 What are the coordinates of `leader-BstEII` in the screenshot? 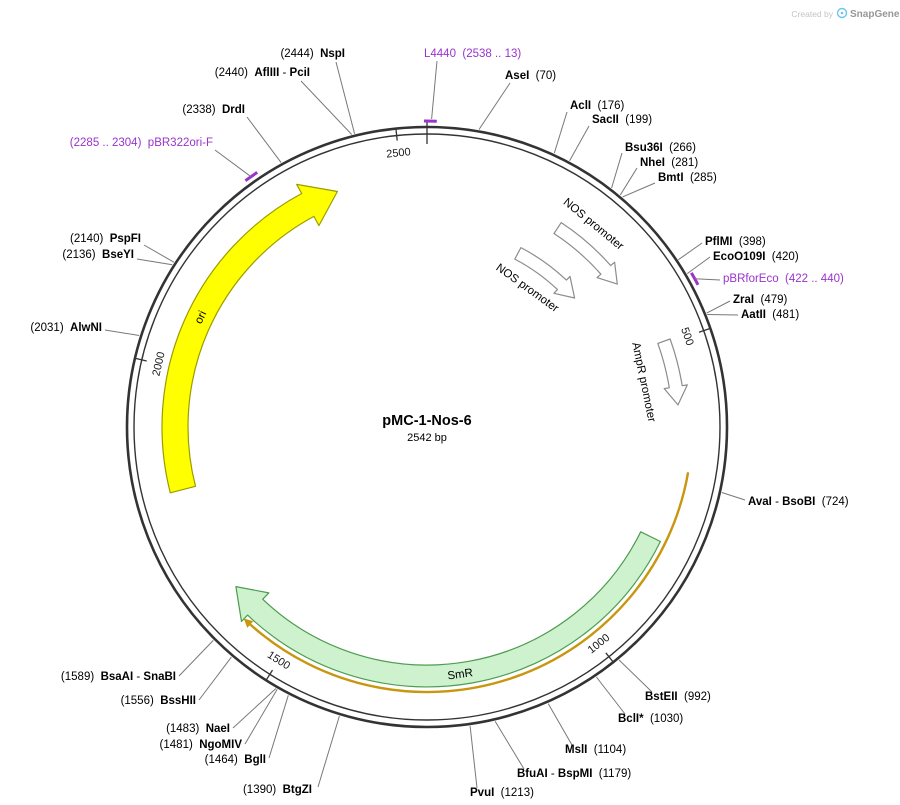 It's located at (635, 676).